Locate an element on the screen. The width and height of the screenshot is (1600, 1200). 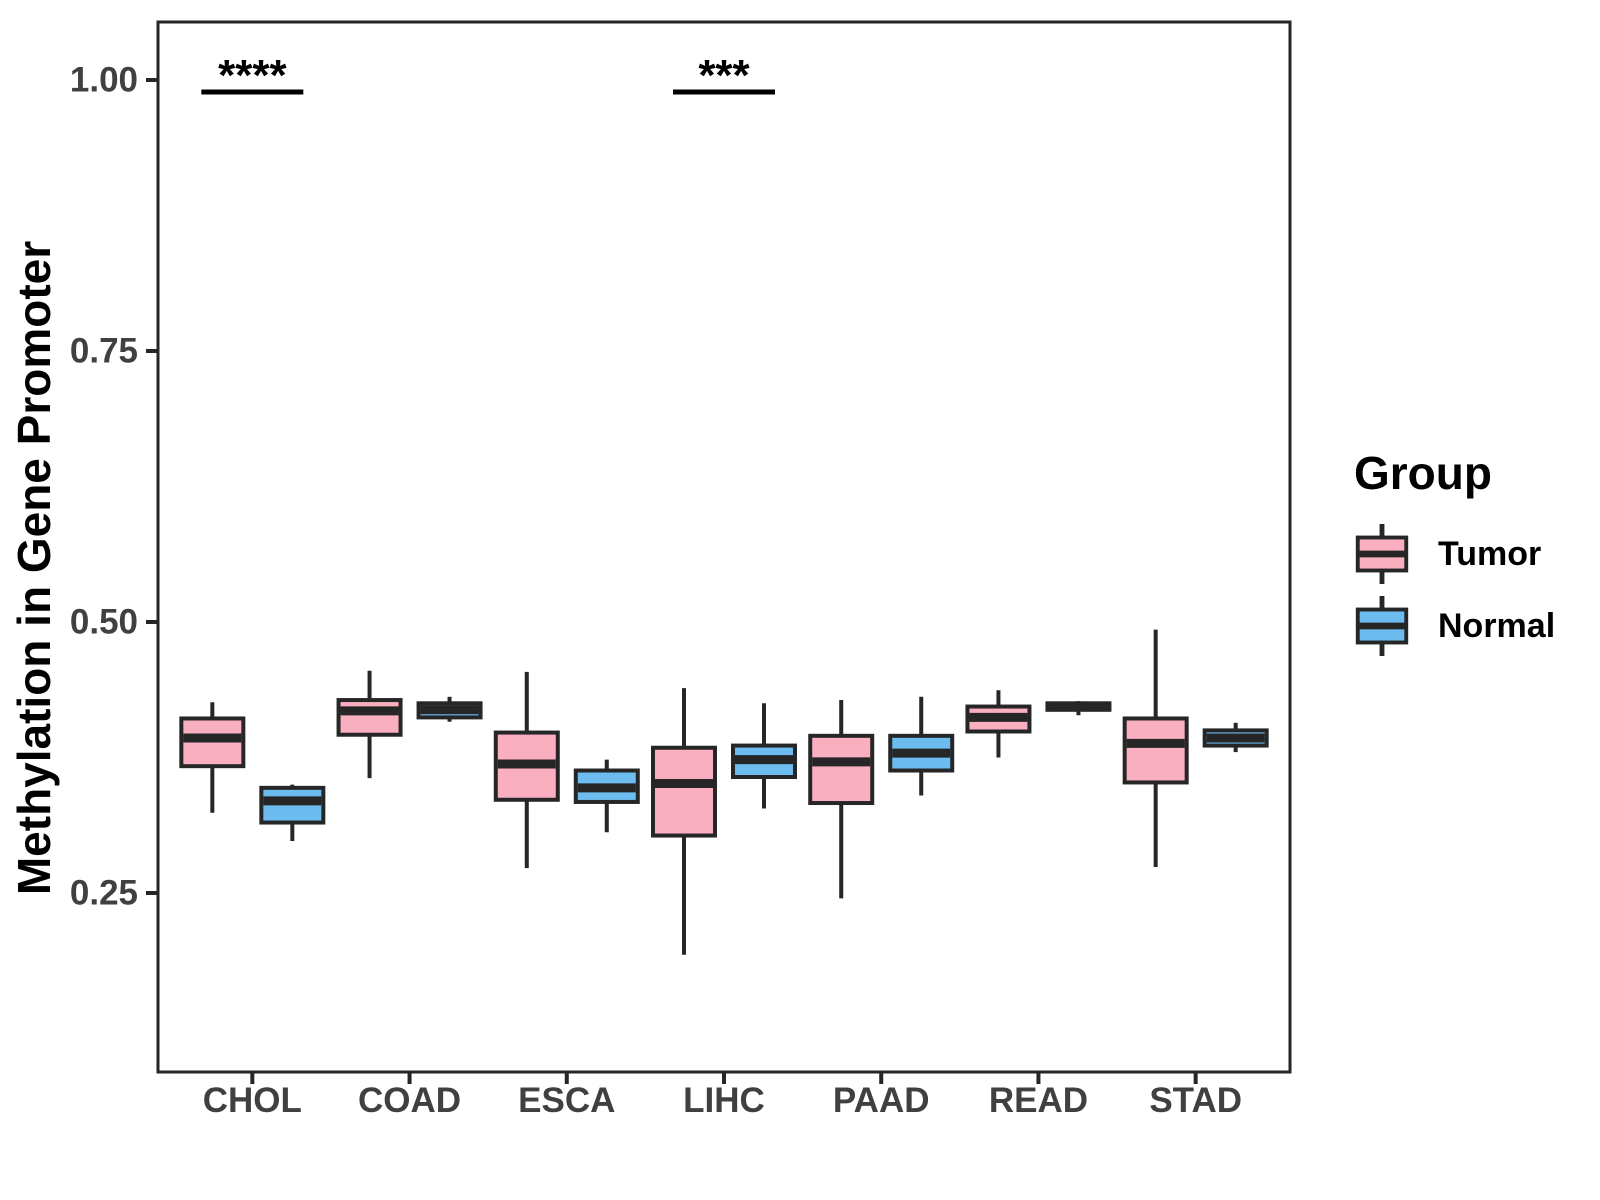
x-tick-label: PAAD is located at coordinates (881, 1100).